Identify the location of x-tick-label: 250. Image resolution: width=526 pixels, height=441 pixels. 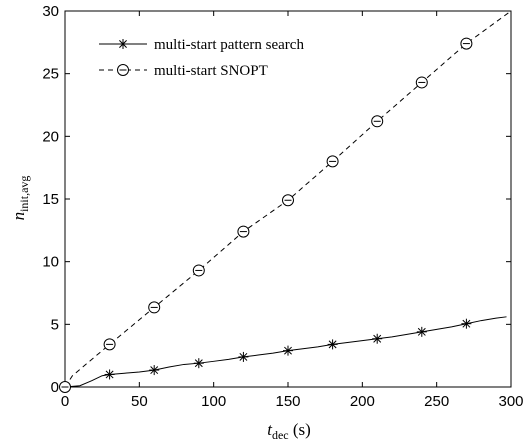
(436, 401).